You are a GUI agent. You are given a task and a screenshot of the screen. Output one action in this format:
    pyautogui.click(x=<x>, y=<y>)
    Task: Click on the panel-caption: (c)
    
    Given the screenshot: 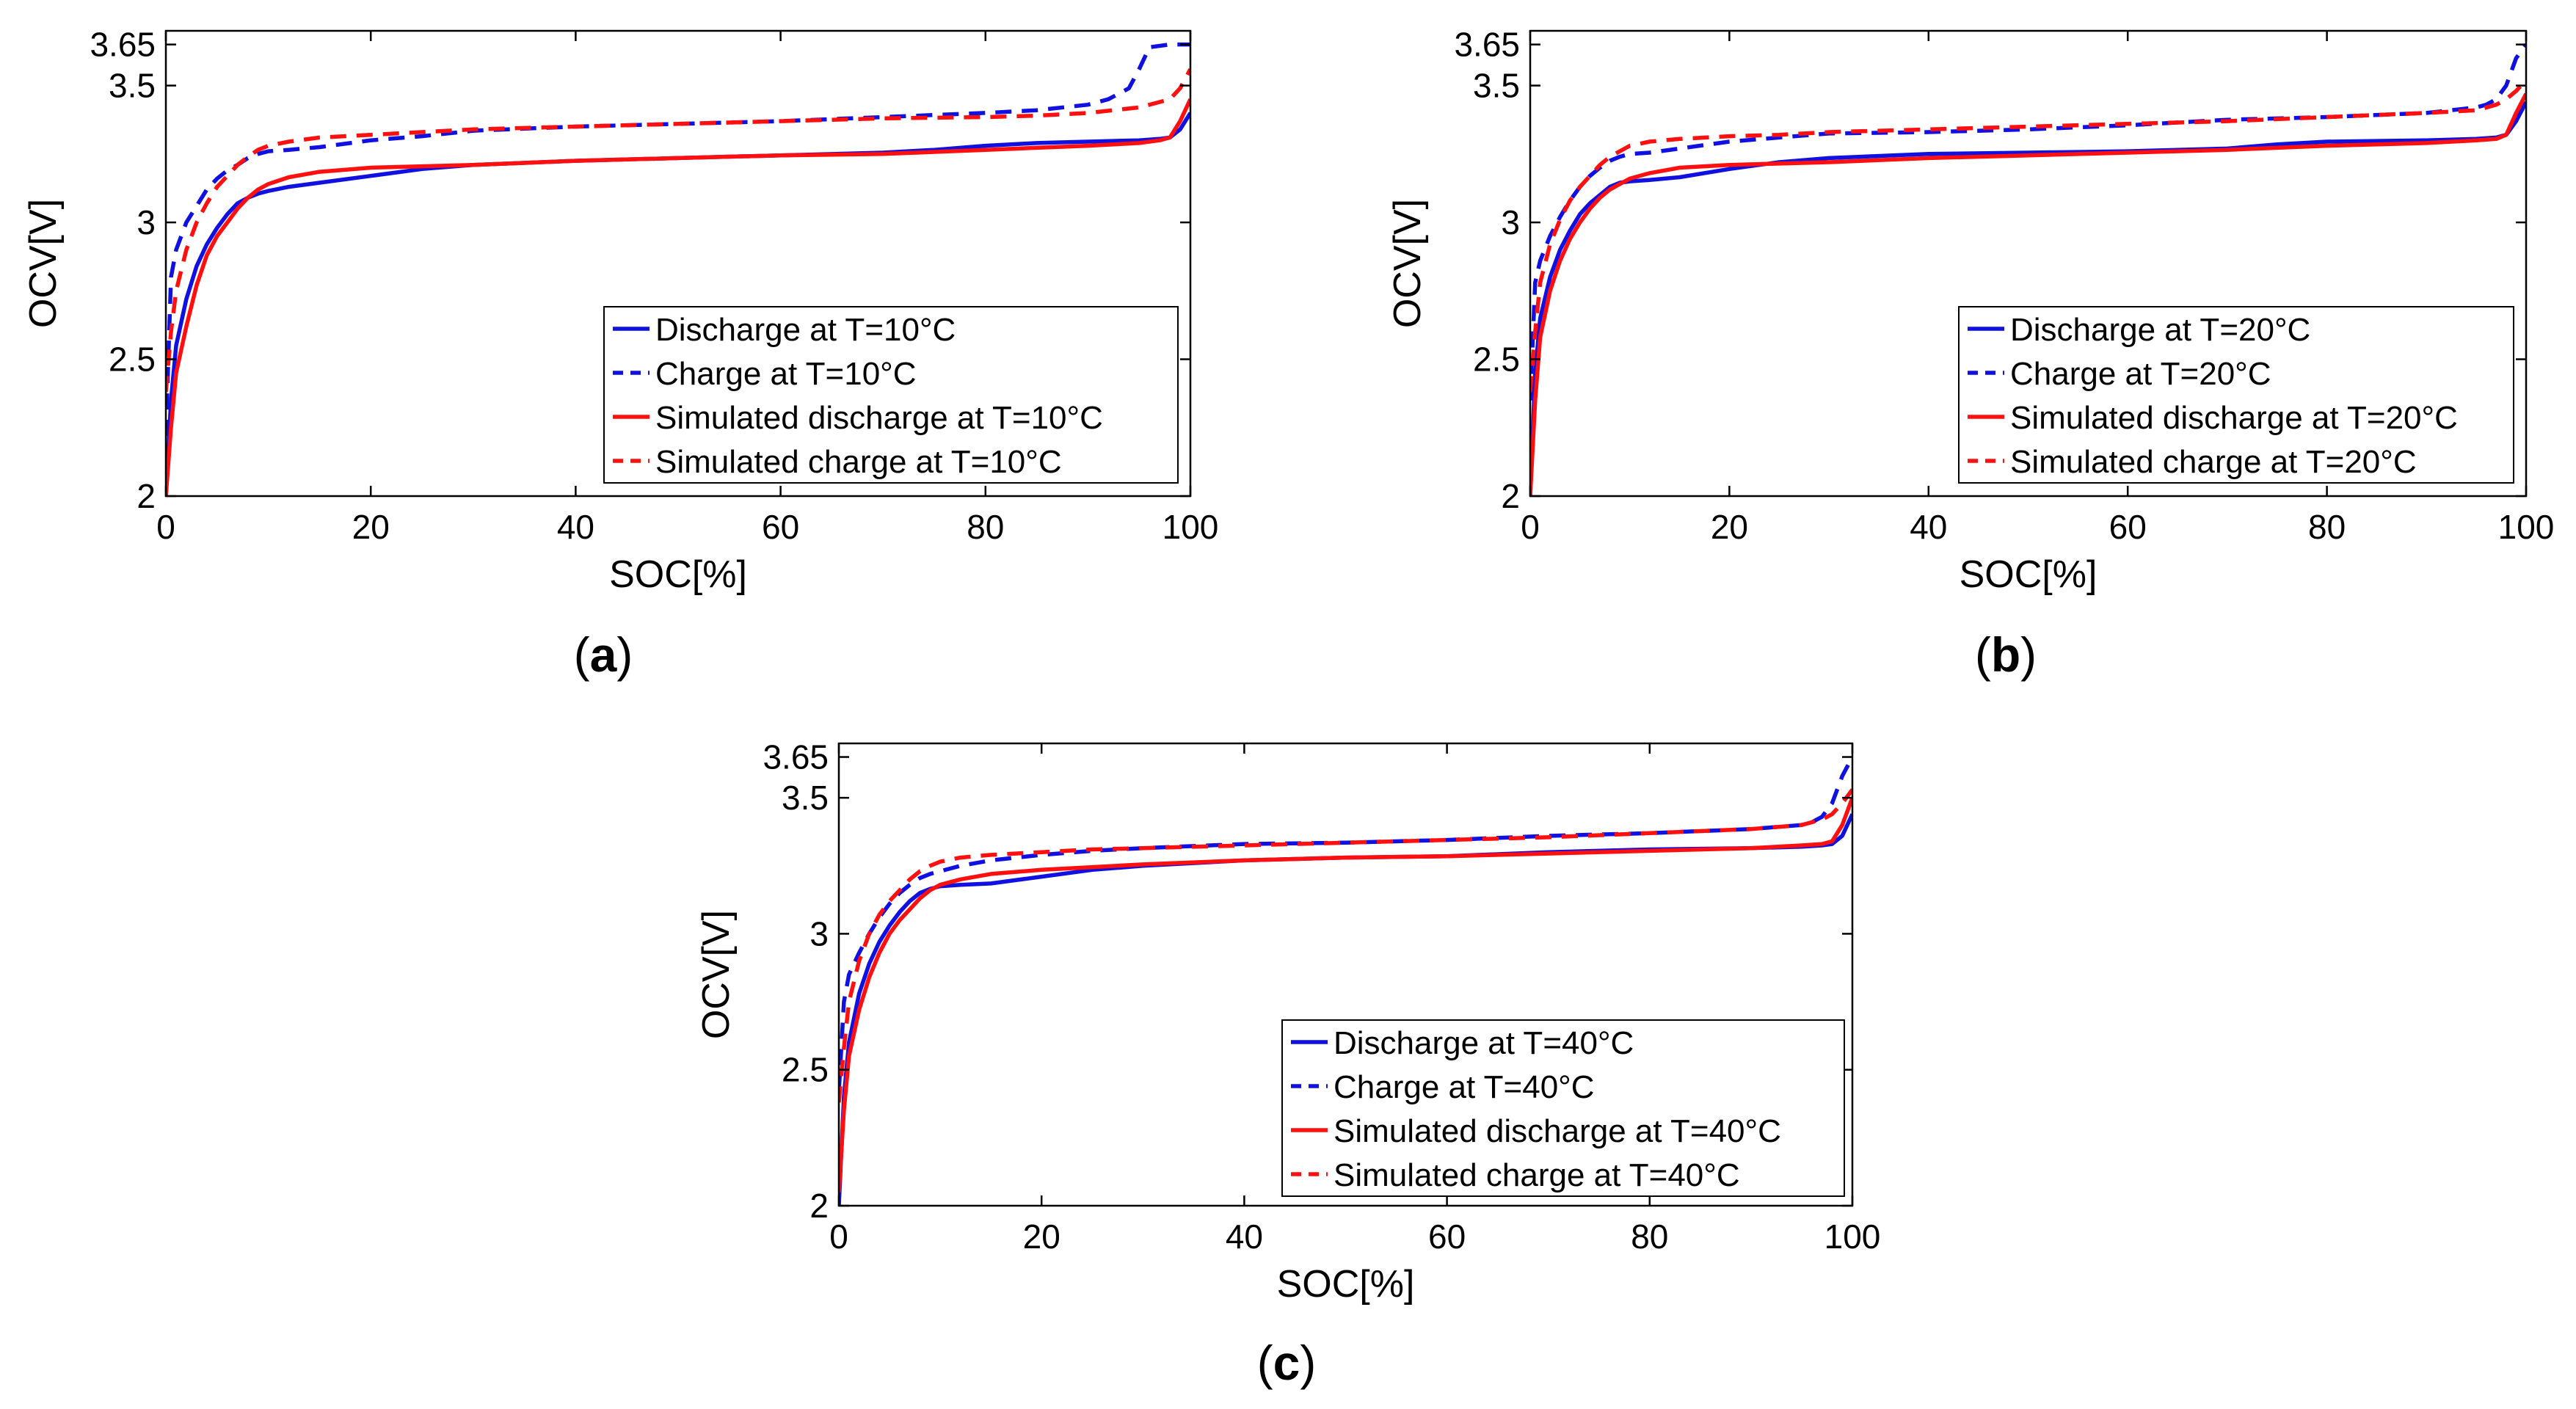 What is the action you would take?
    pyautogui.click(x=1287, y=1363)
    